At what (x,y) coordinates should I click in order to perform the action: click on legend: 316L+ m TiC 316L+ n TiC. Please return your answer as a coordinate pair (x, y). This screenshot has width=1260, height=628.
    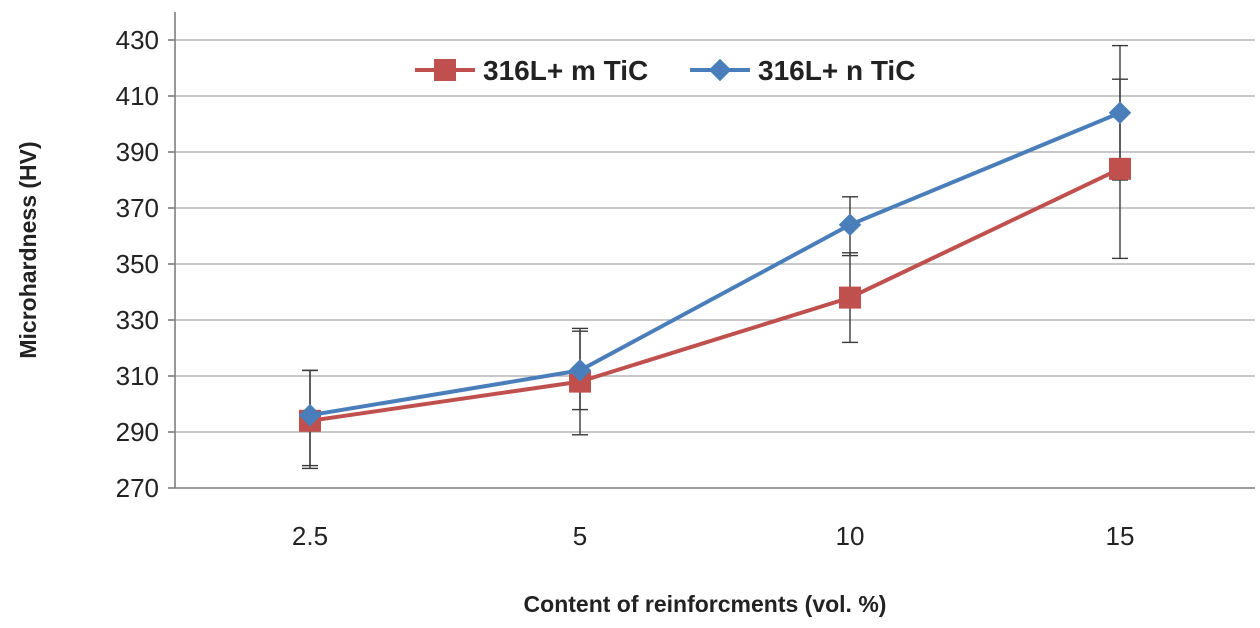
    Looking at the image, I should click on (665, 70).